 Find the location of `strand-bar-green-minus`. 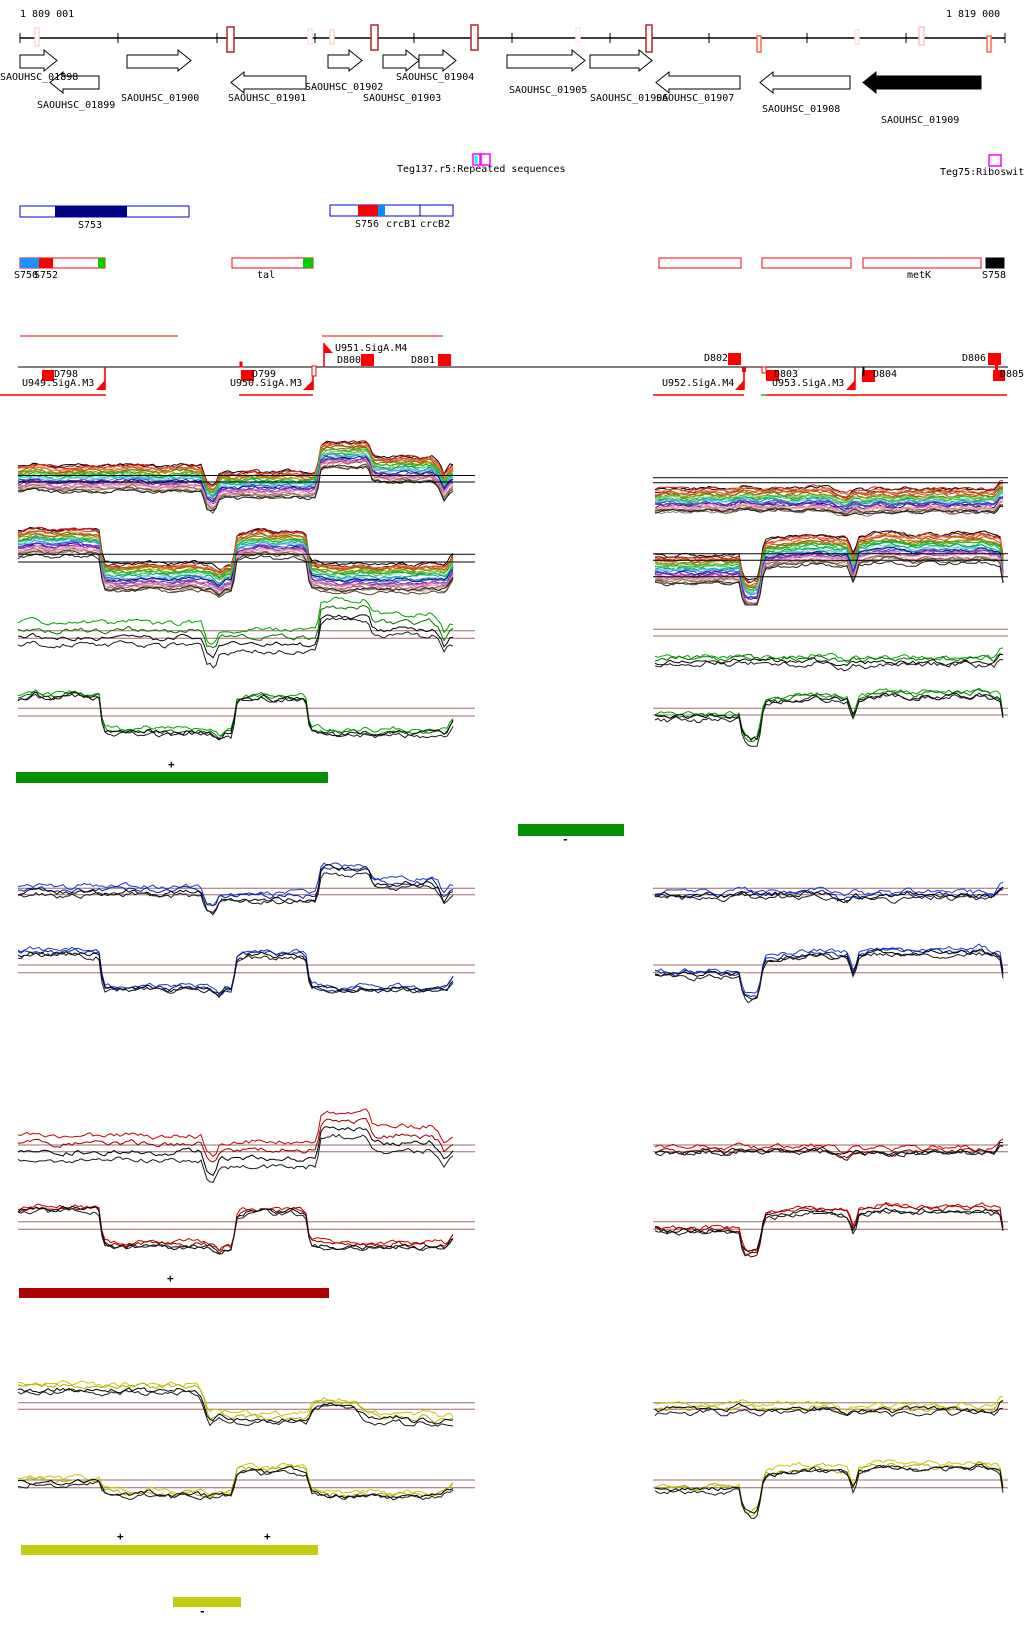

strand-bar-green-minus is located at coordinates (571, 830).